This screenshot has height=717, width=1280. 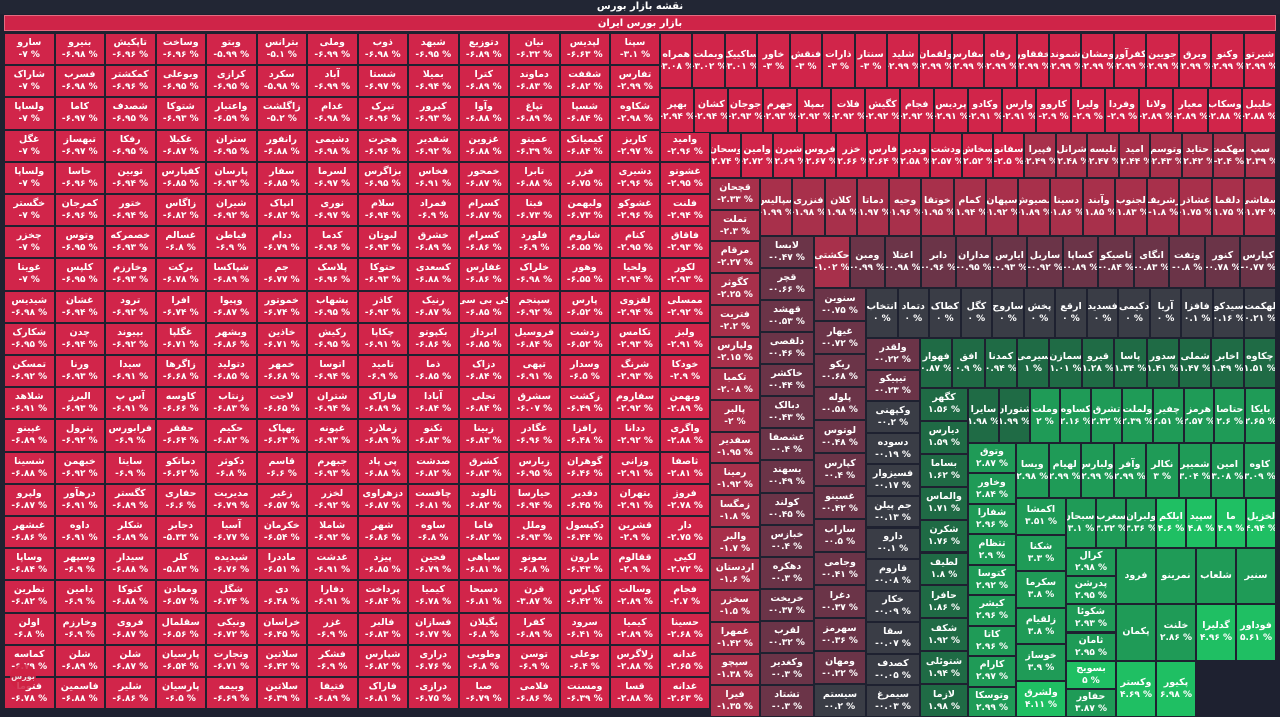 I want to click on stock-tile: شتوئلی ۱.۹۴ %, so click(x=944, y=668).